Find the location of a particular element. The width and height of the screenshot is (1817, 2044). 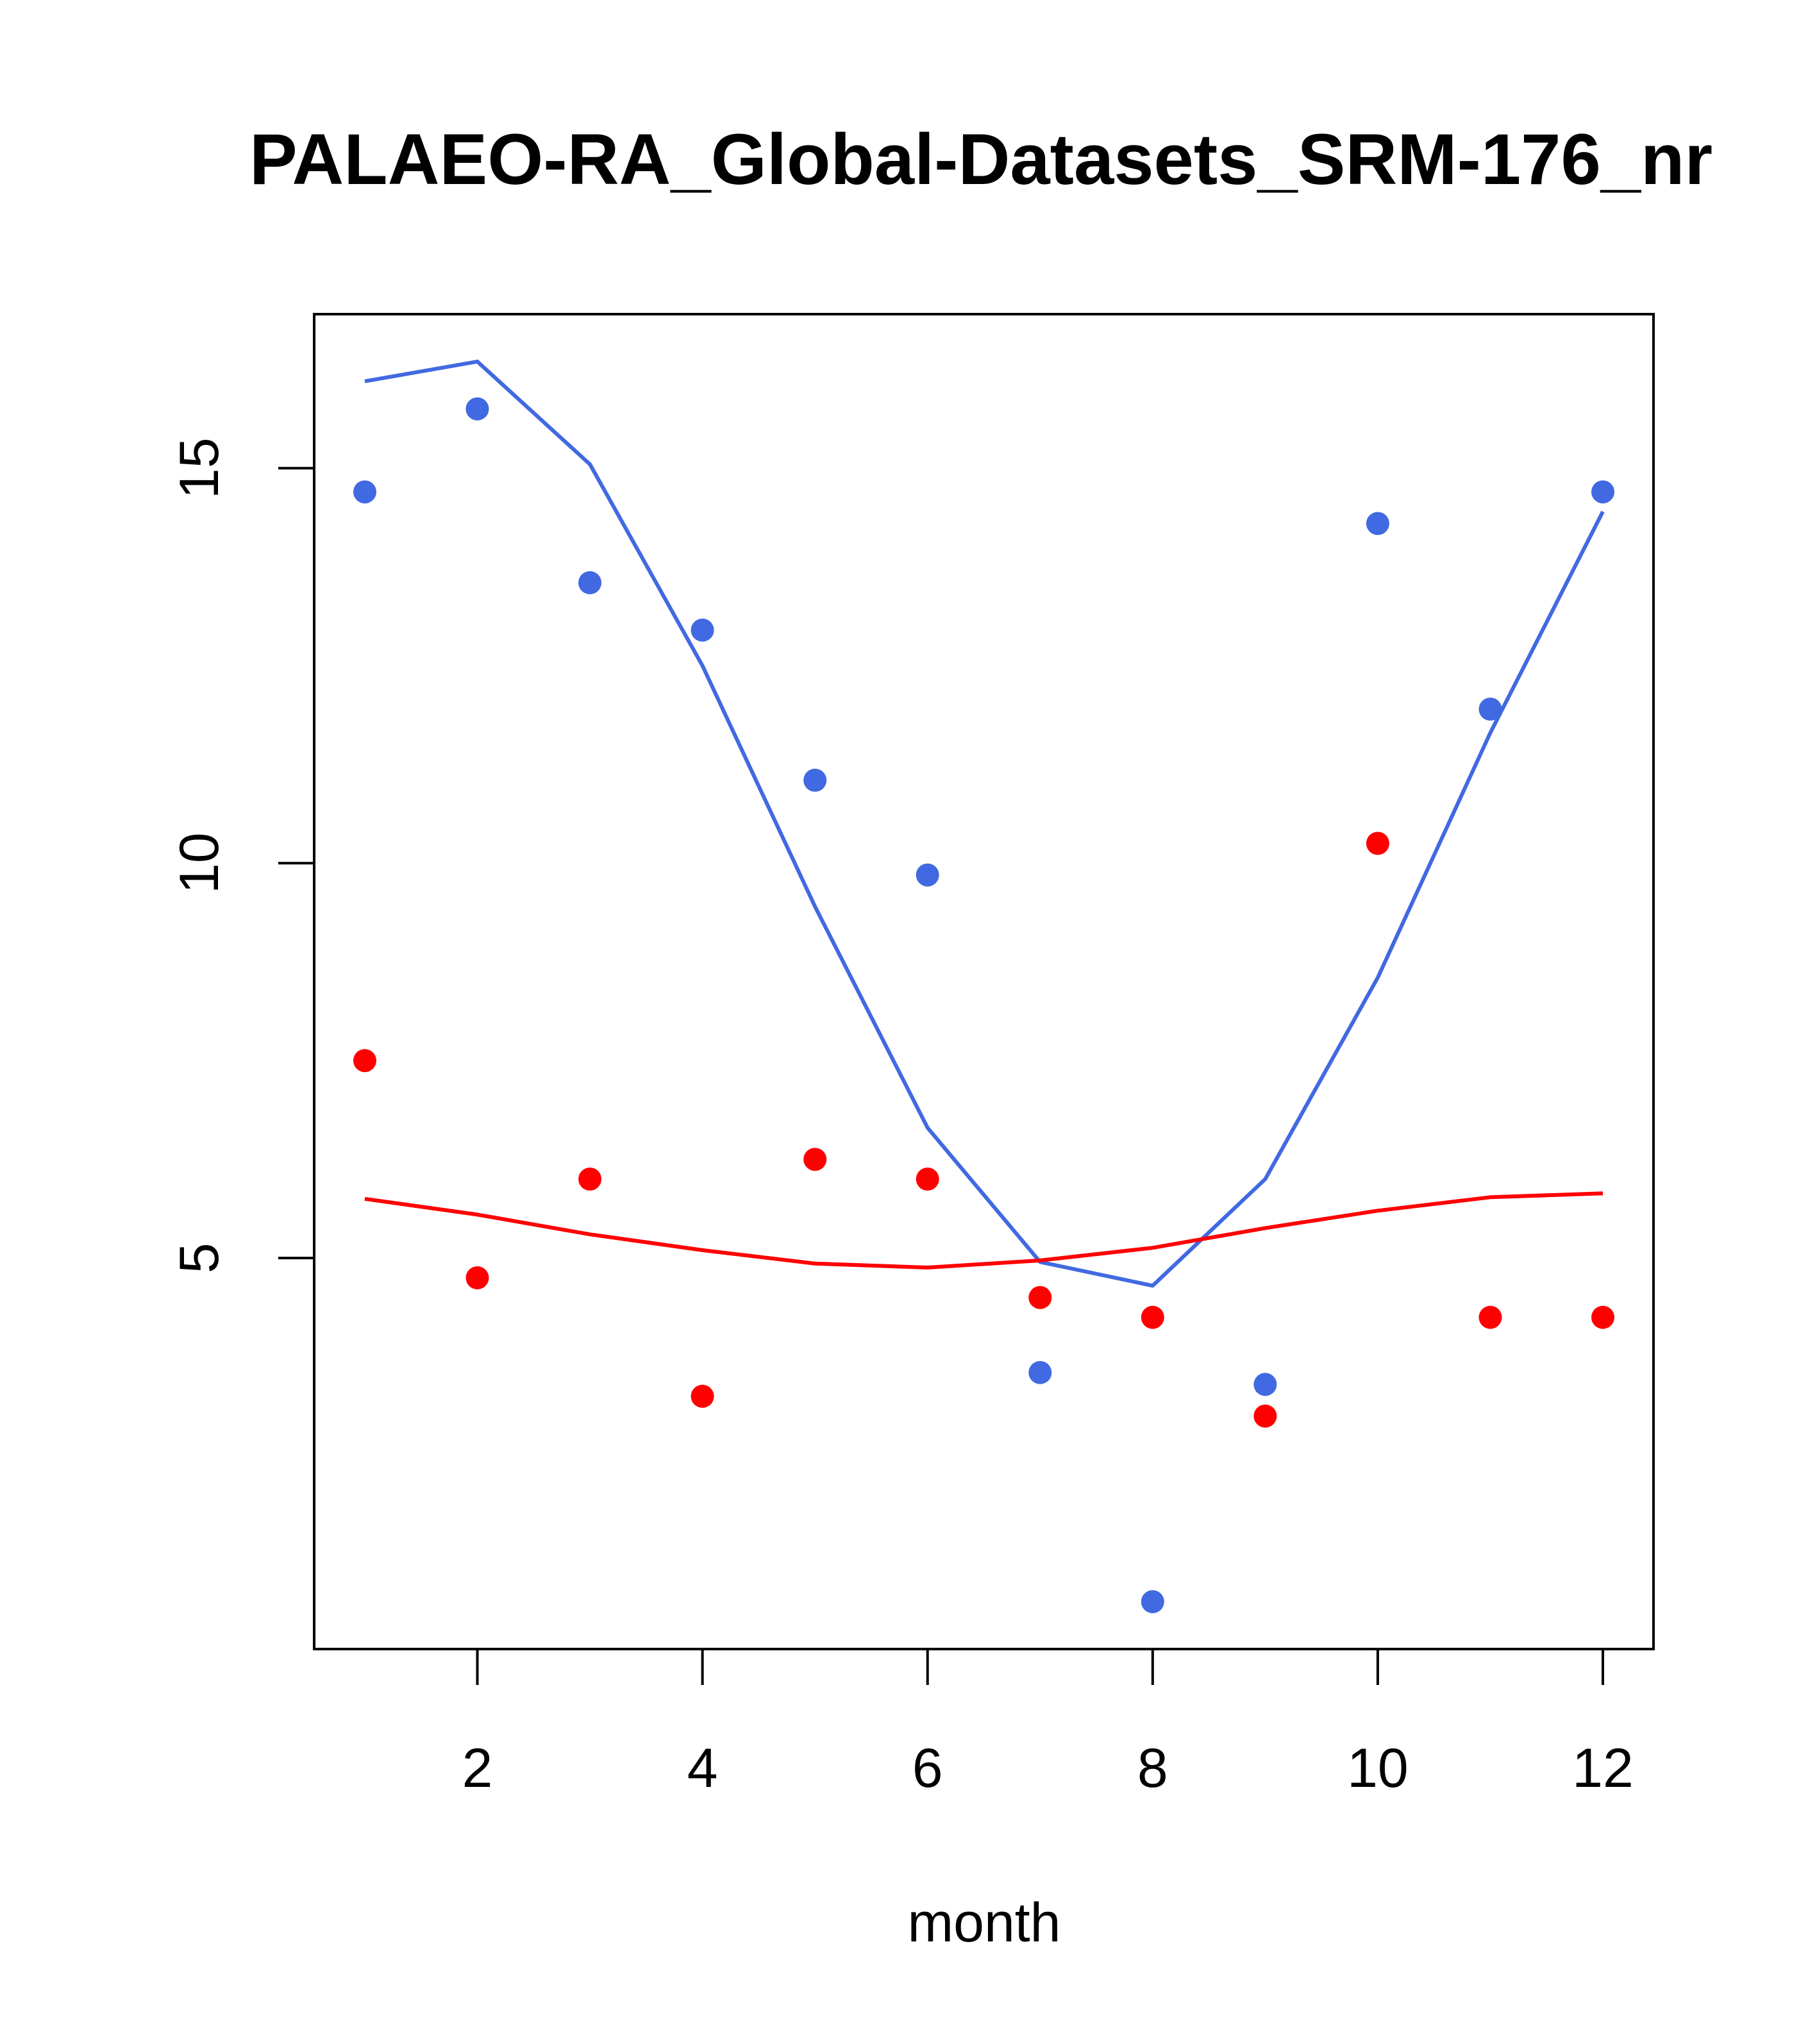

chart-title: PALAEO-RA_Global-Datasets_SRM-176_nr is located at coordinates (981, 159).